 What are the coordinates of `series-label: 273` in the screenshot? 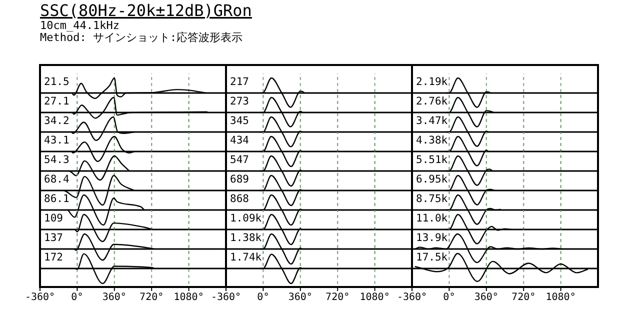 It's located at (239, 102).